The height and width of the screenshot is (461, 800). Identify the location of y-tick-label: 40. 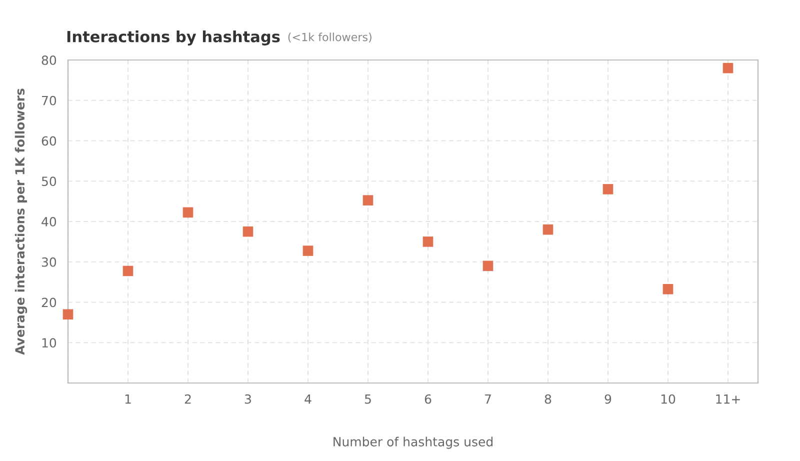
(49, 221).